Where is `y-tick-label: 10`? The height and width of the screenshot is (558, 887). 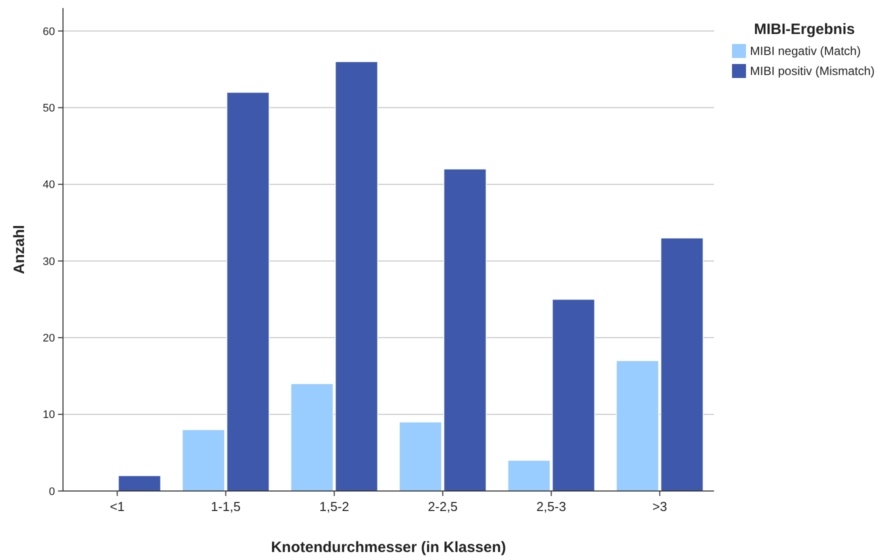
y-tick-label: 10 is located at coordinates (48, 415).